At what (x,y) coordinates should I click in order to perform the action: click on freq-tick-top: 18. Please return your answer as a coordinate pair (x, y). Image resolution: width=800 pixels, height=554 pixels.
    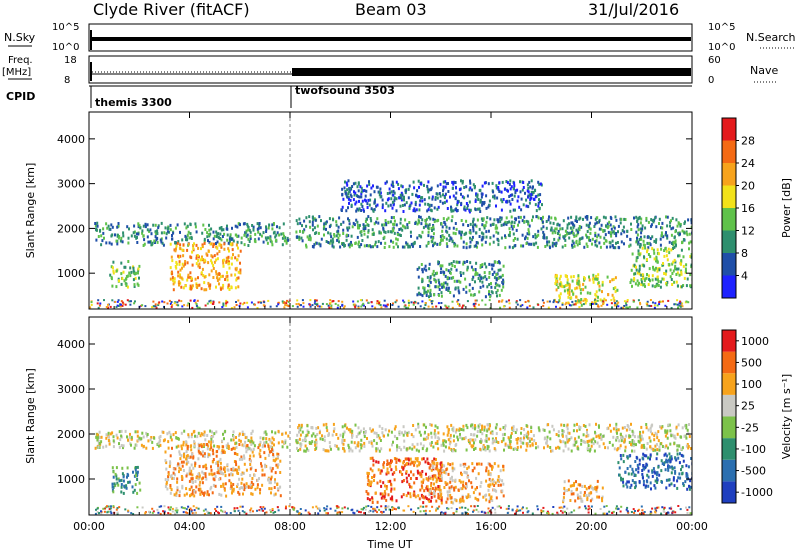
    Looking at the image, I should click on (70, 60).